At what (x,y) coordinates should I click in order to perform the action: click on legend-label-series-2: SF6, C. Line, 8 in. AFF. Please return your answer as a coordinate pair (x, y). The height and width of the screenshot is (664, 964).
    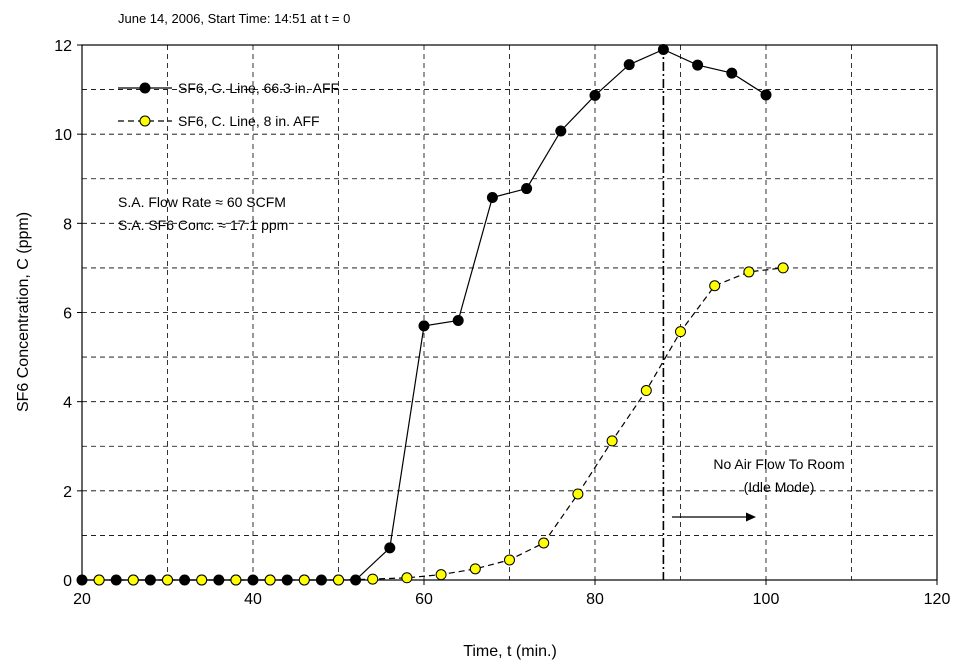
    Looking at the image, I should click on (249, 121).